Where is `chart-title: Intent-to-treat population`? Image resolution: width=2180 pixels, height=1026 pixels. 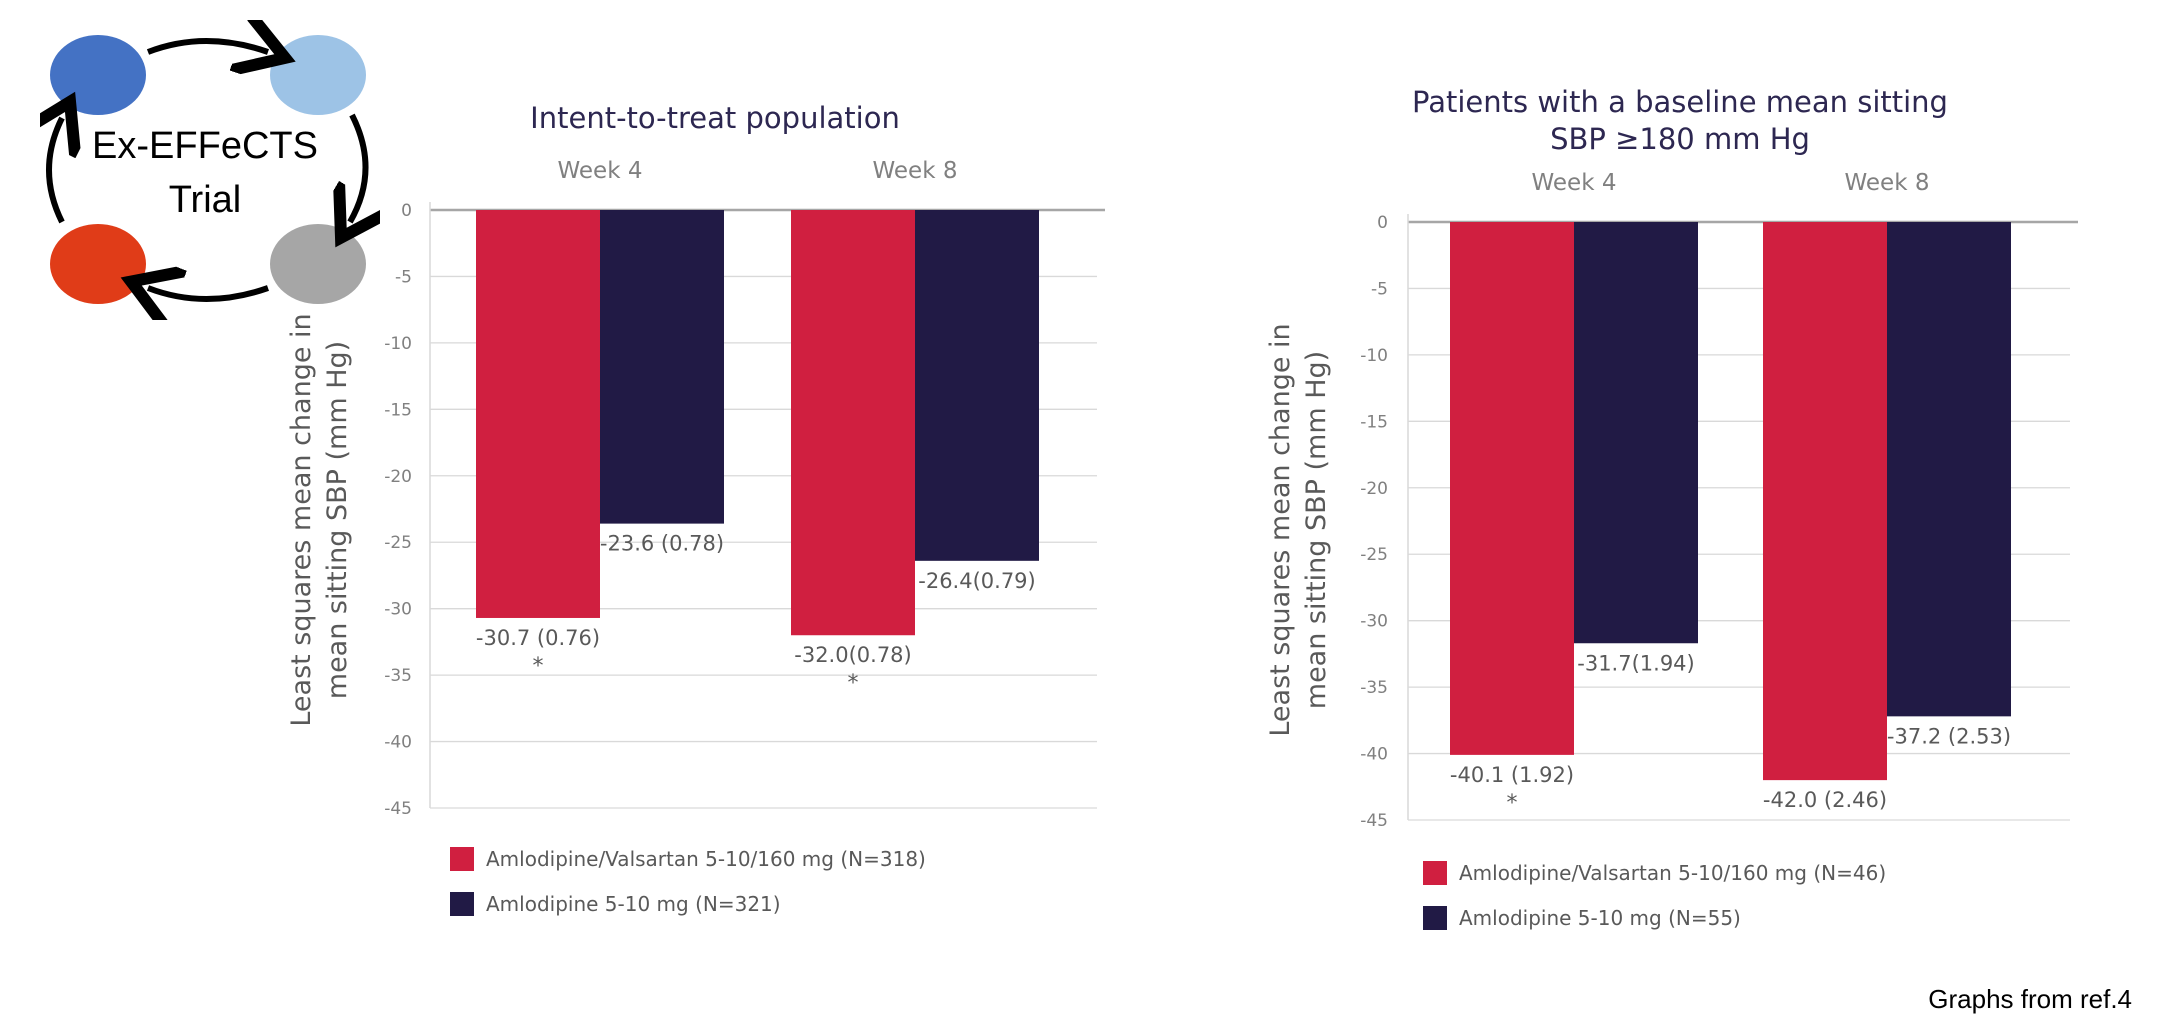
chart-title: Intent-to-treat population is located at coordinates (715, 118).